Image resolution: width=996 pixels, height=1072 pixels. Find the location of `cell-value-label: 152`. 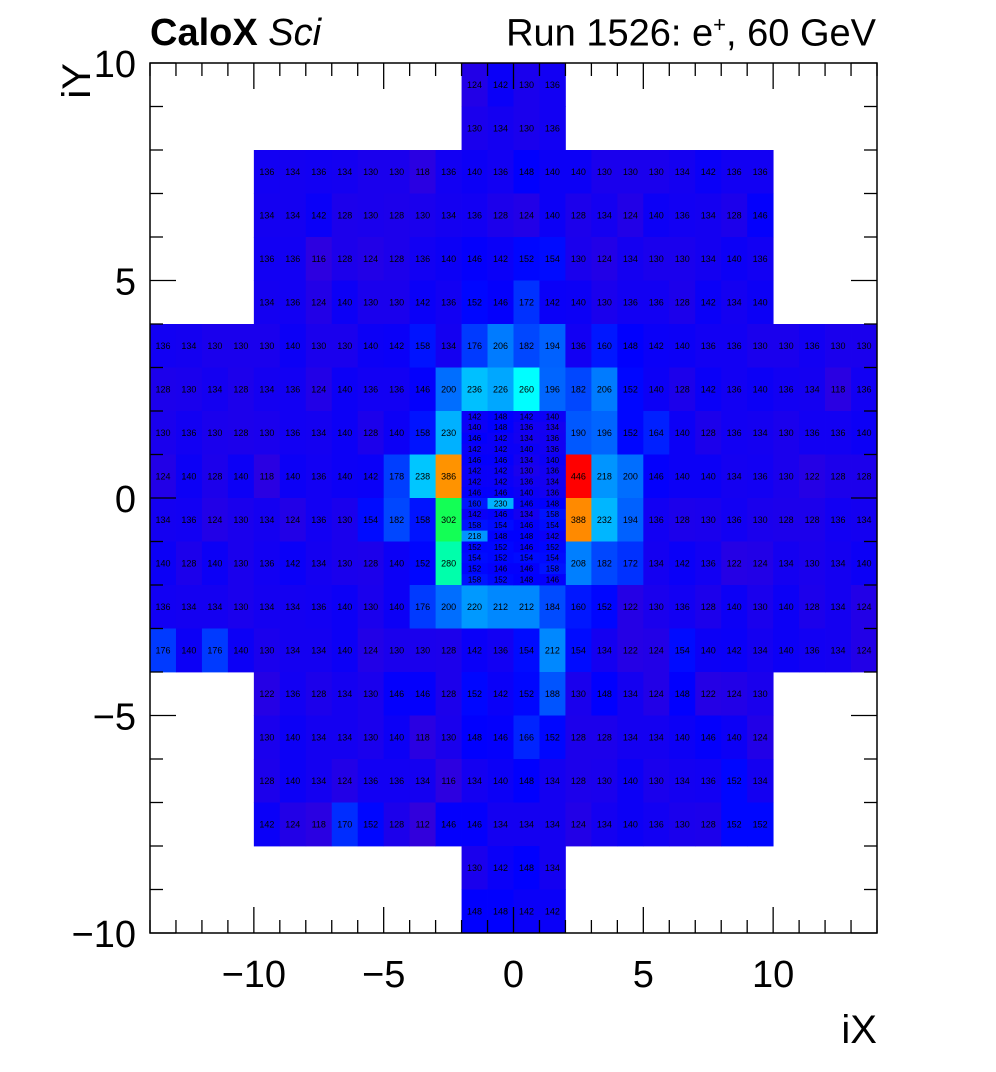

cell-value-label: 152 is located at coordinates (501, 547).